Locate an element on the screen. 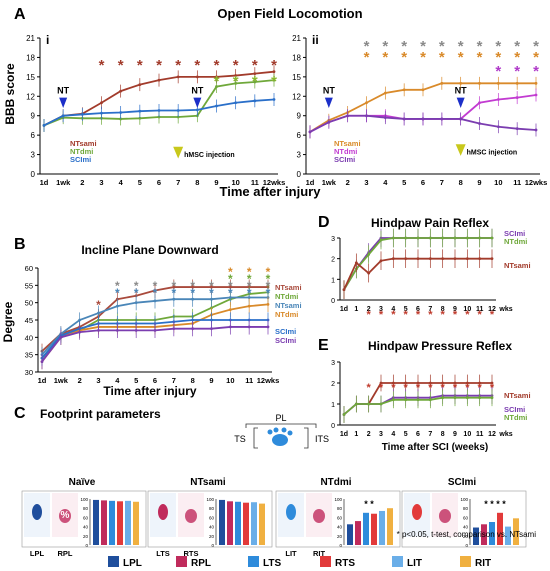 Image resolution: width=550 pixels, height=571 pixels. footprint-group-title: NTdmi is located at coordinates (335, 482).